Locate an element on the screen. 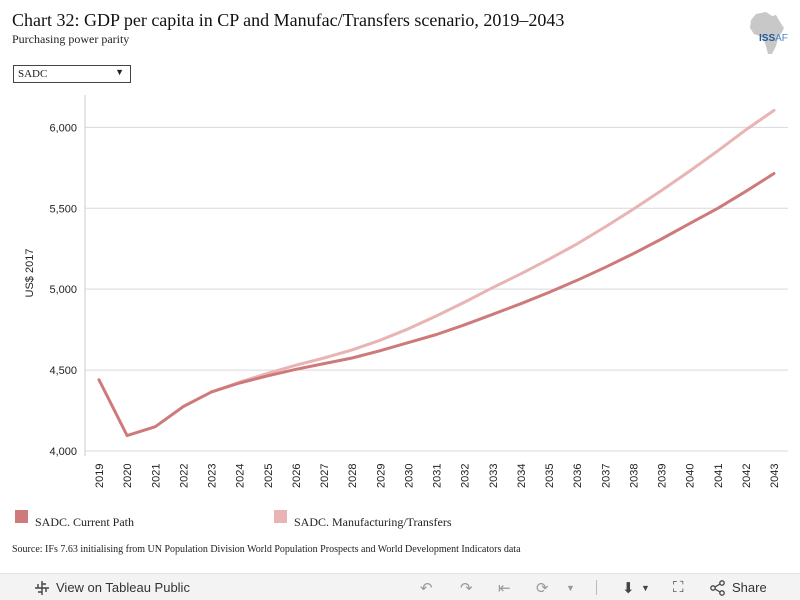  x-tick-label: 2042 is located at coordinates (747, 476).